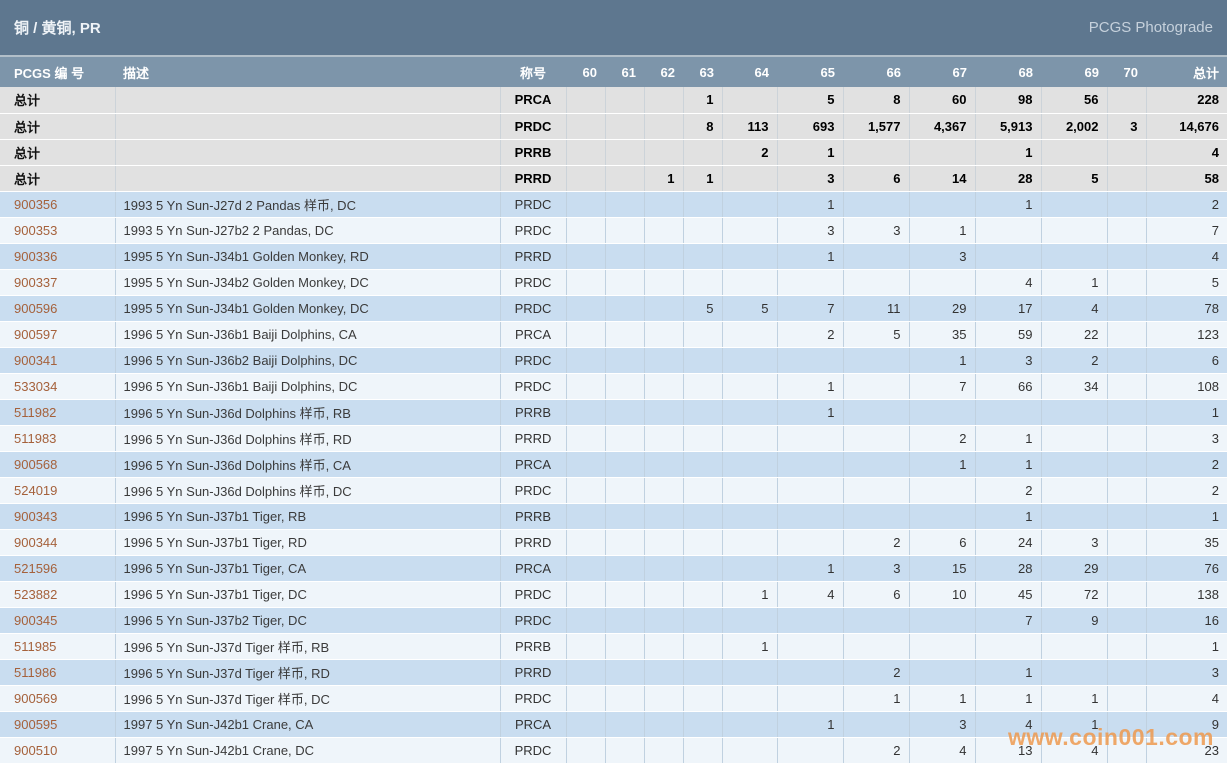 The width and height of the screenshot is (1227, 764). What do you see at coordinates (1186, 646) in the screenshot?
I see `row-total-cell: 1` at bounding box center [1186, 646].